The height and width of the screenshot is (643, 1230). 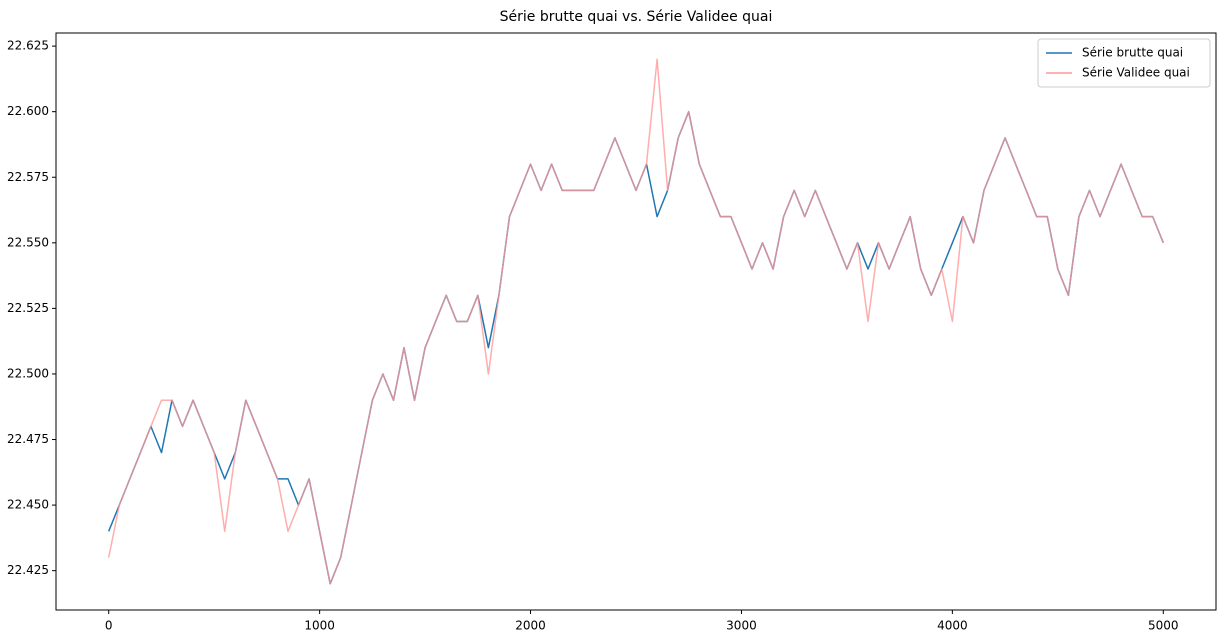 What do you see at coordinates (28, 242) in the screenshot?
I see `y-tick-label: 22.550` at bounding box center [28, 242].